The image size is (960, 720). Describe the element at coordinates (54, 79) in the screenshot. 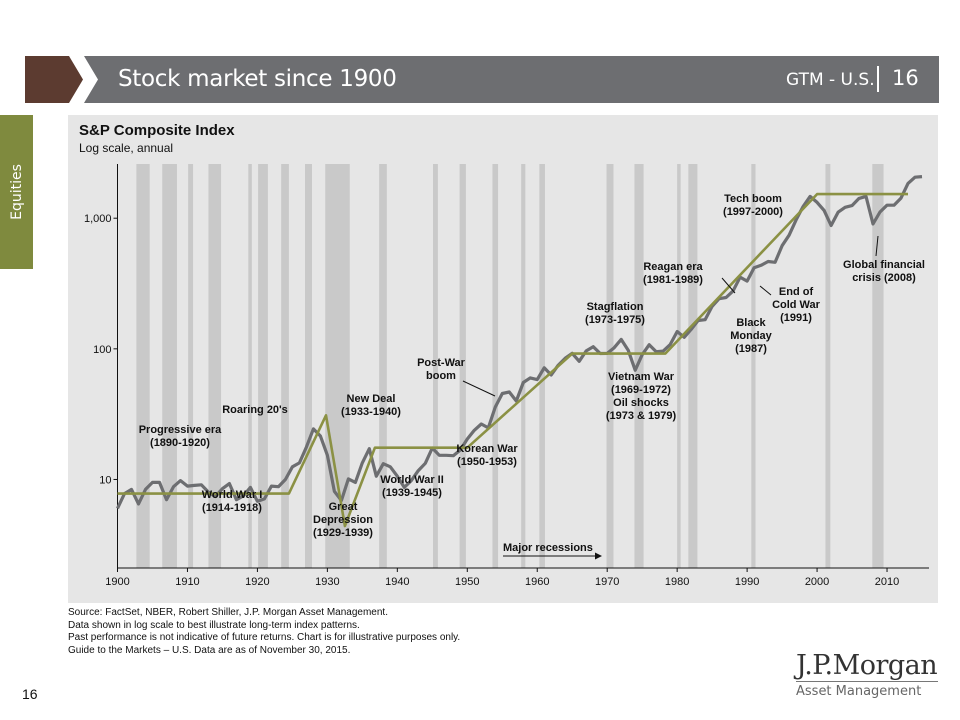

I see `header-arrow-block` at that location.